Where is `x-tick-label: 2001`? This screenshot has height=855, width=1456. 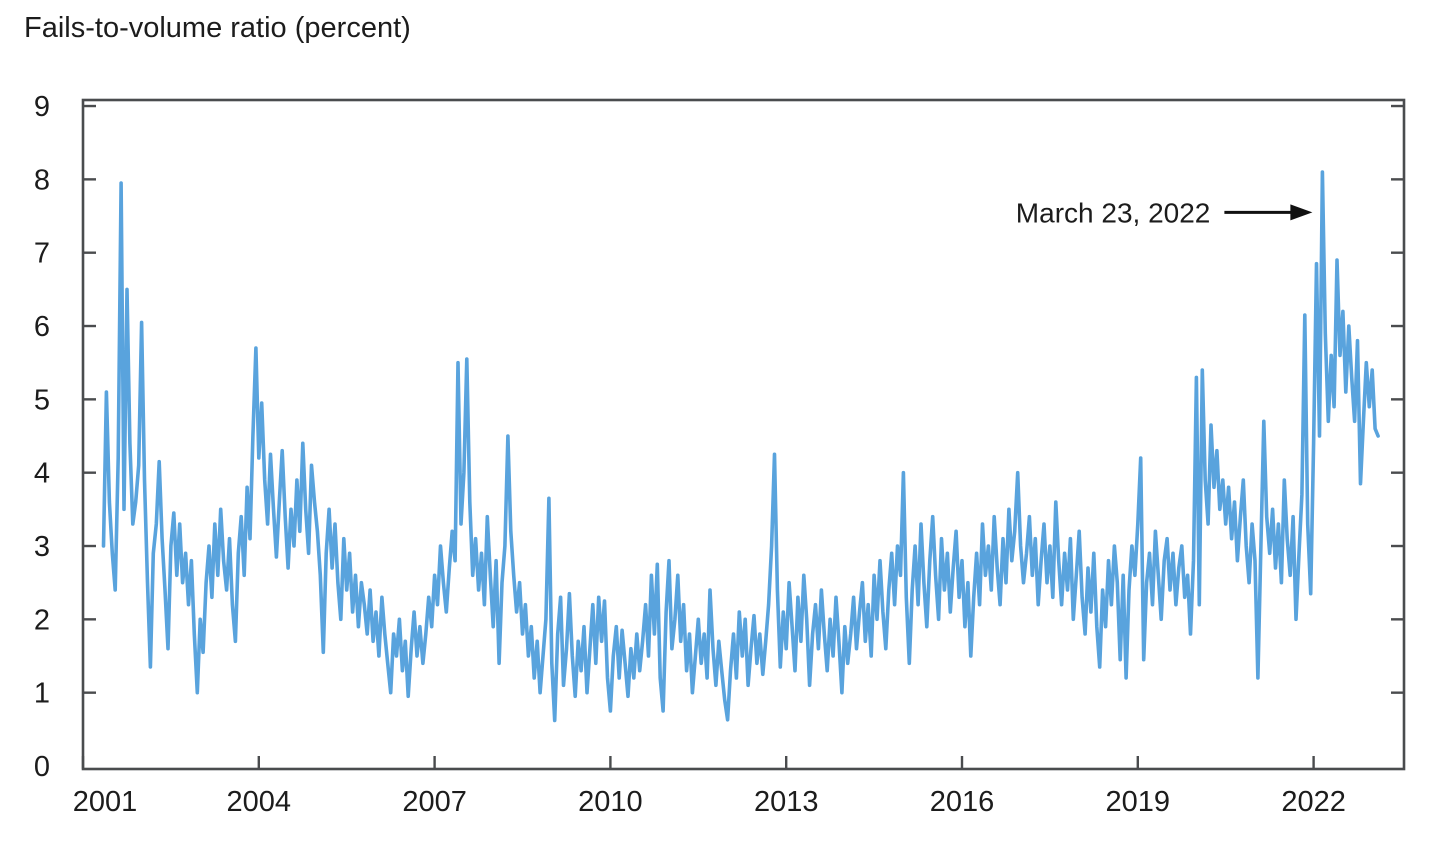
x-tick-label: 2001 is located at coordinates (105, 802).